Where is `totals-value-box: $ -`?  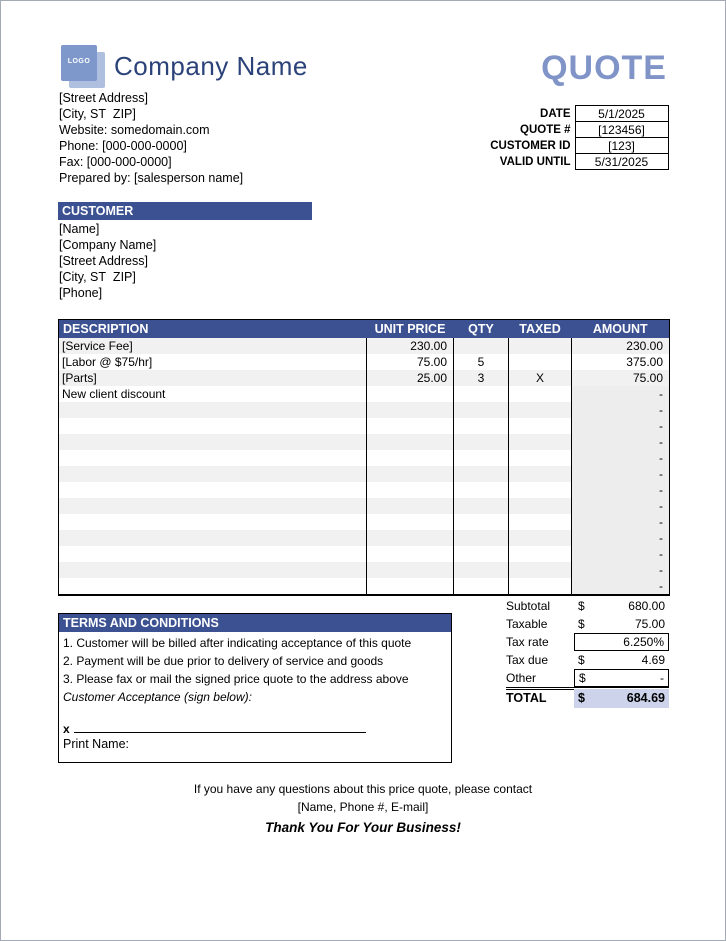 totals-value-box: $ - is located at coordinates (621, 678).